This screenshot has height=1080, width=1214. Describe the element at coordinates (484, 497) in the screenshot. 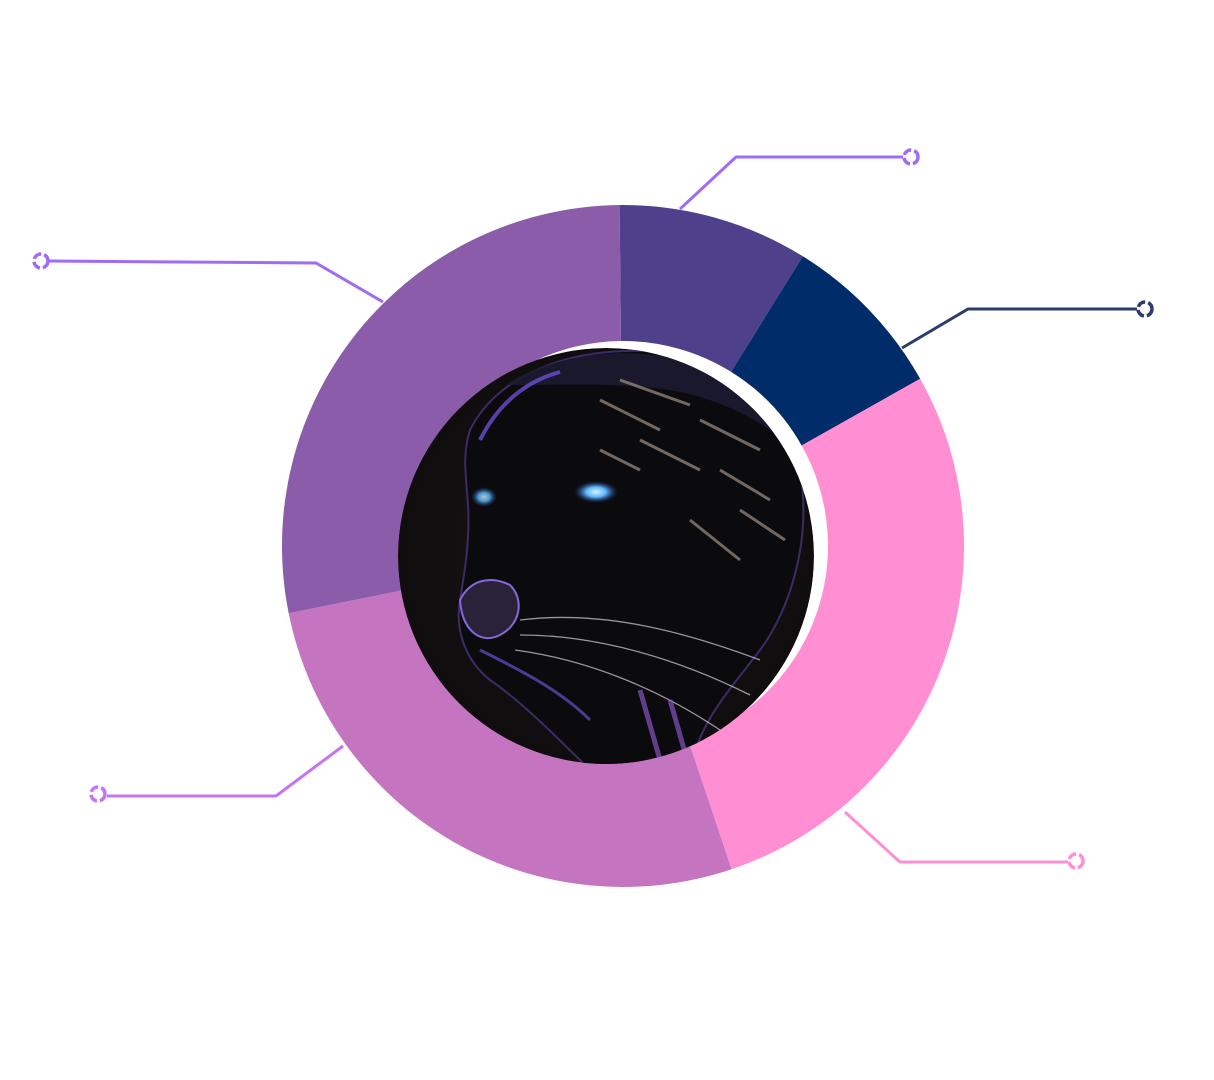

I see `panther-eye-left` at that location.